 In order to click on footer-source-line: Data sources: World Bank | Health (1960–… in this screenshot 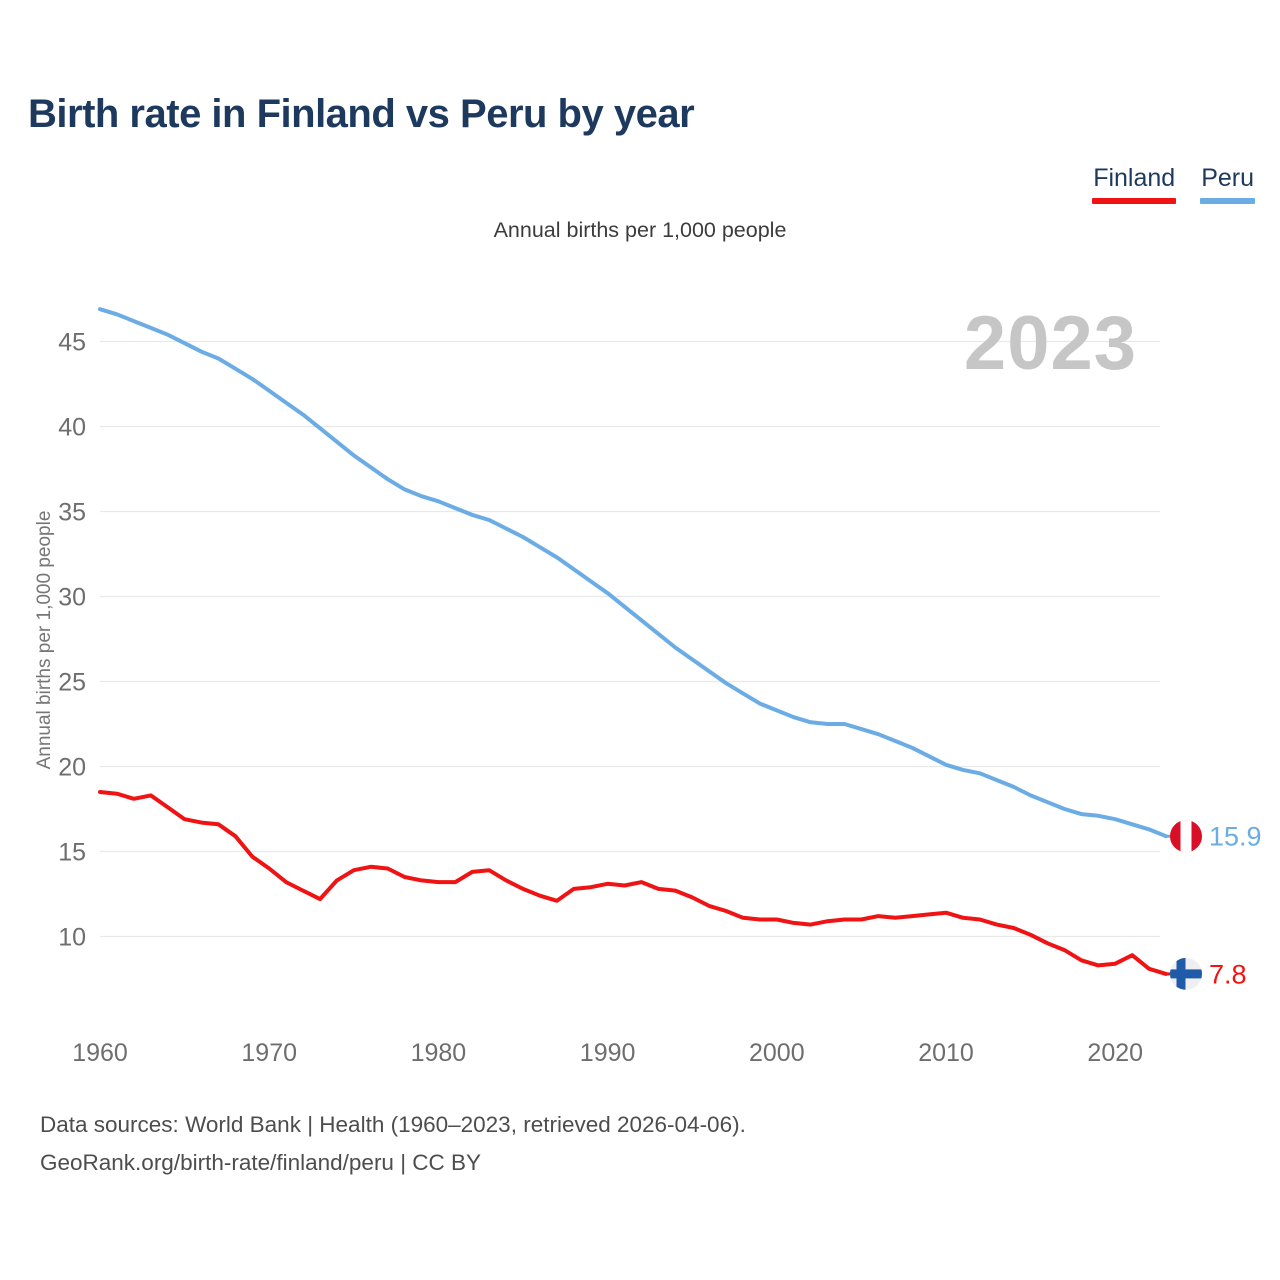, I will do `click(393, 1124)`.